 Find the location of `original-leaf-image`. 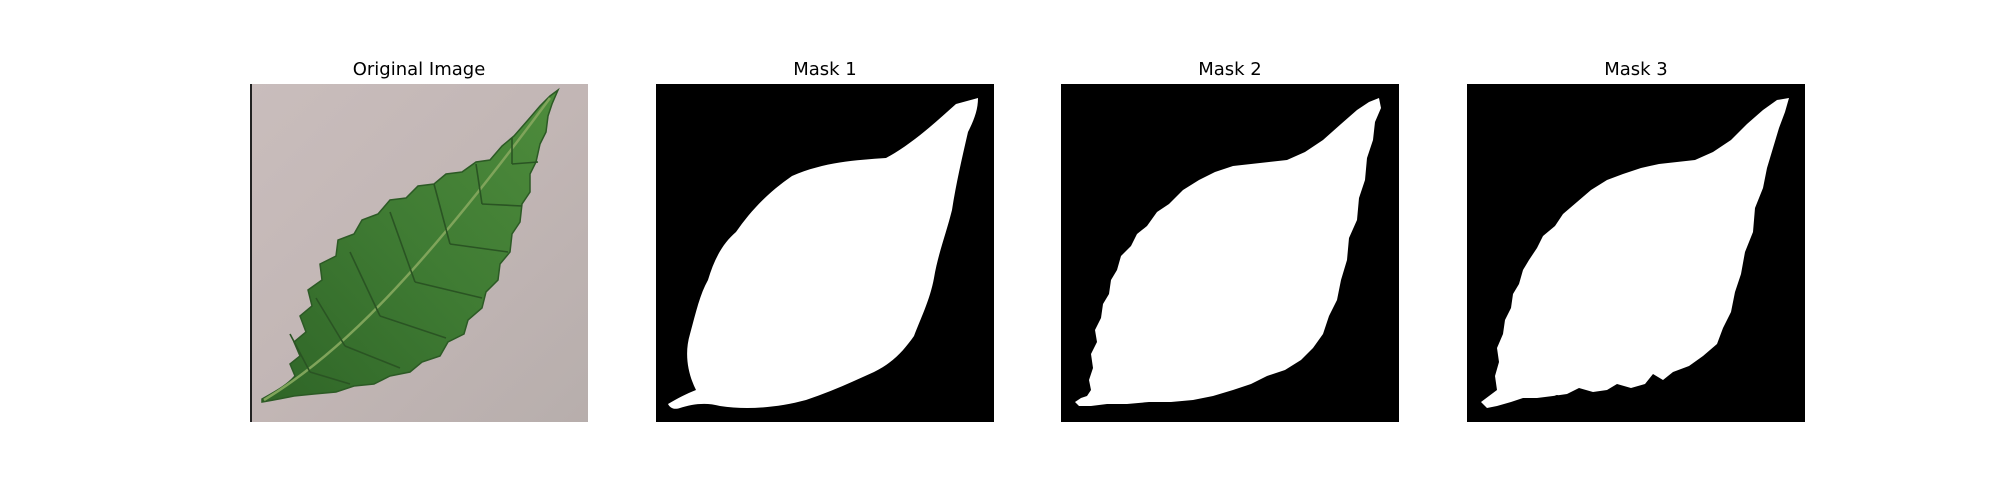

original-leaf-image is located at coordinates (419, 253).